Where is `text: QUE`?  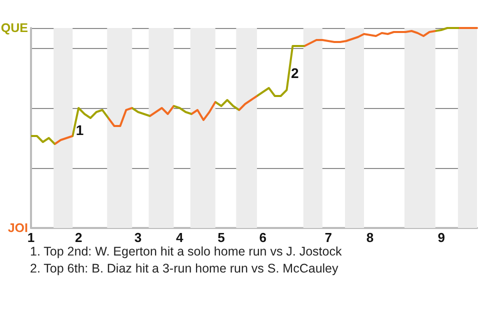 text: QUE is located at coordinates (14, 28).